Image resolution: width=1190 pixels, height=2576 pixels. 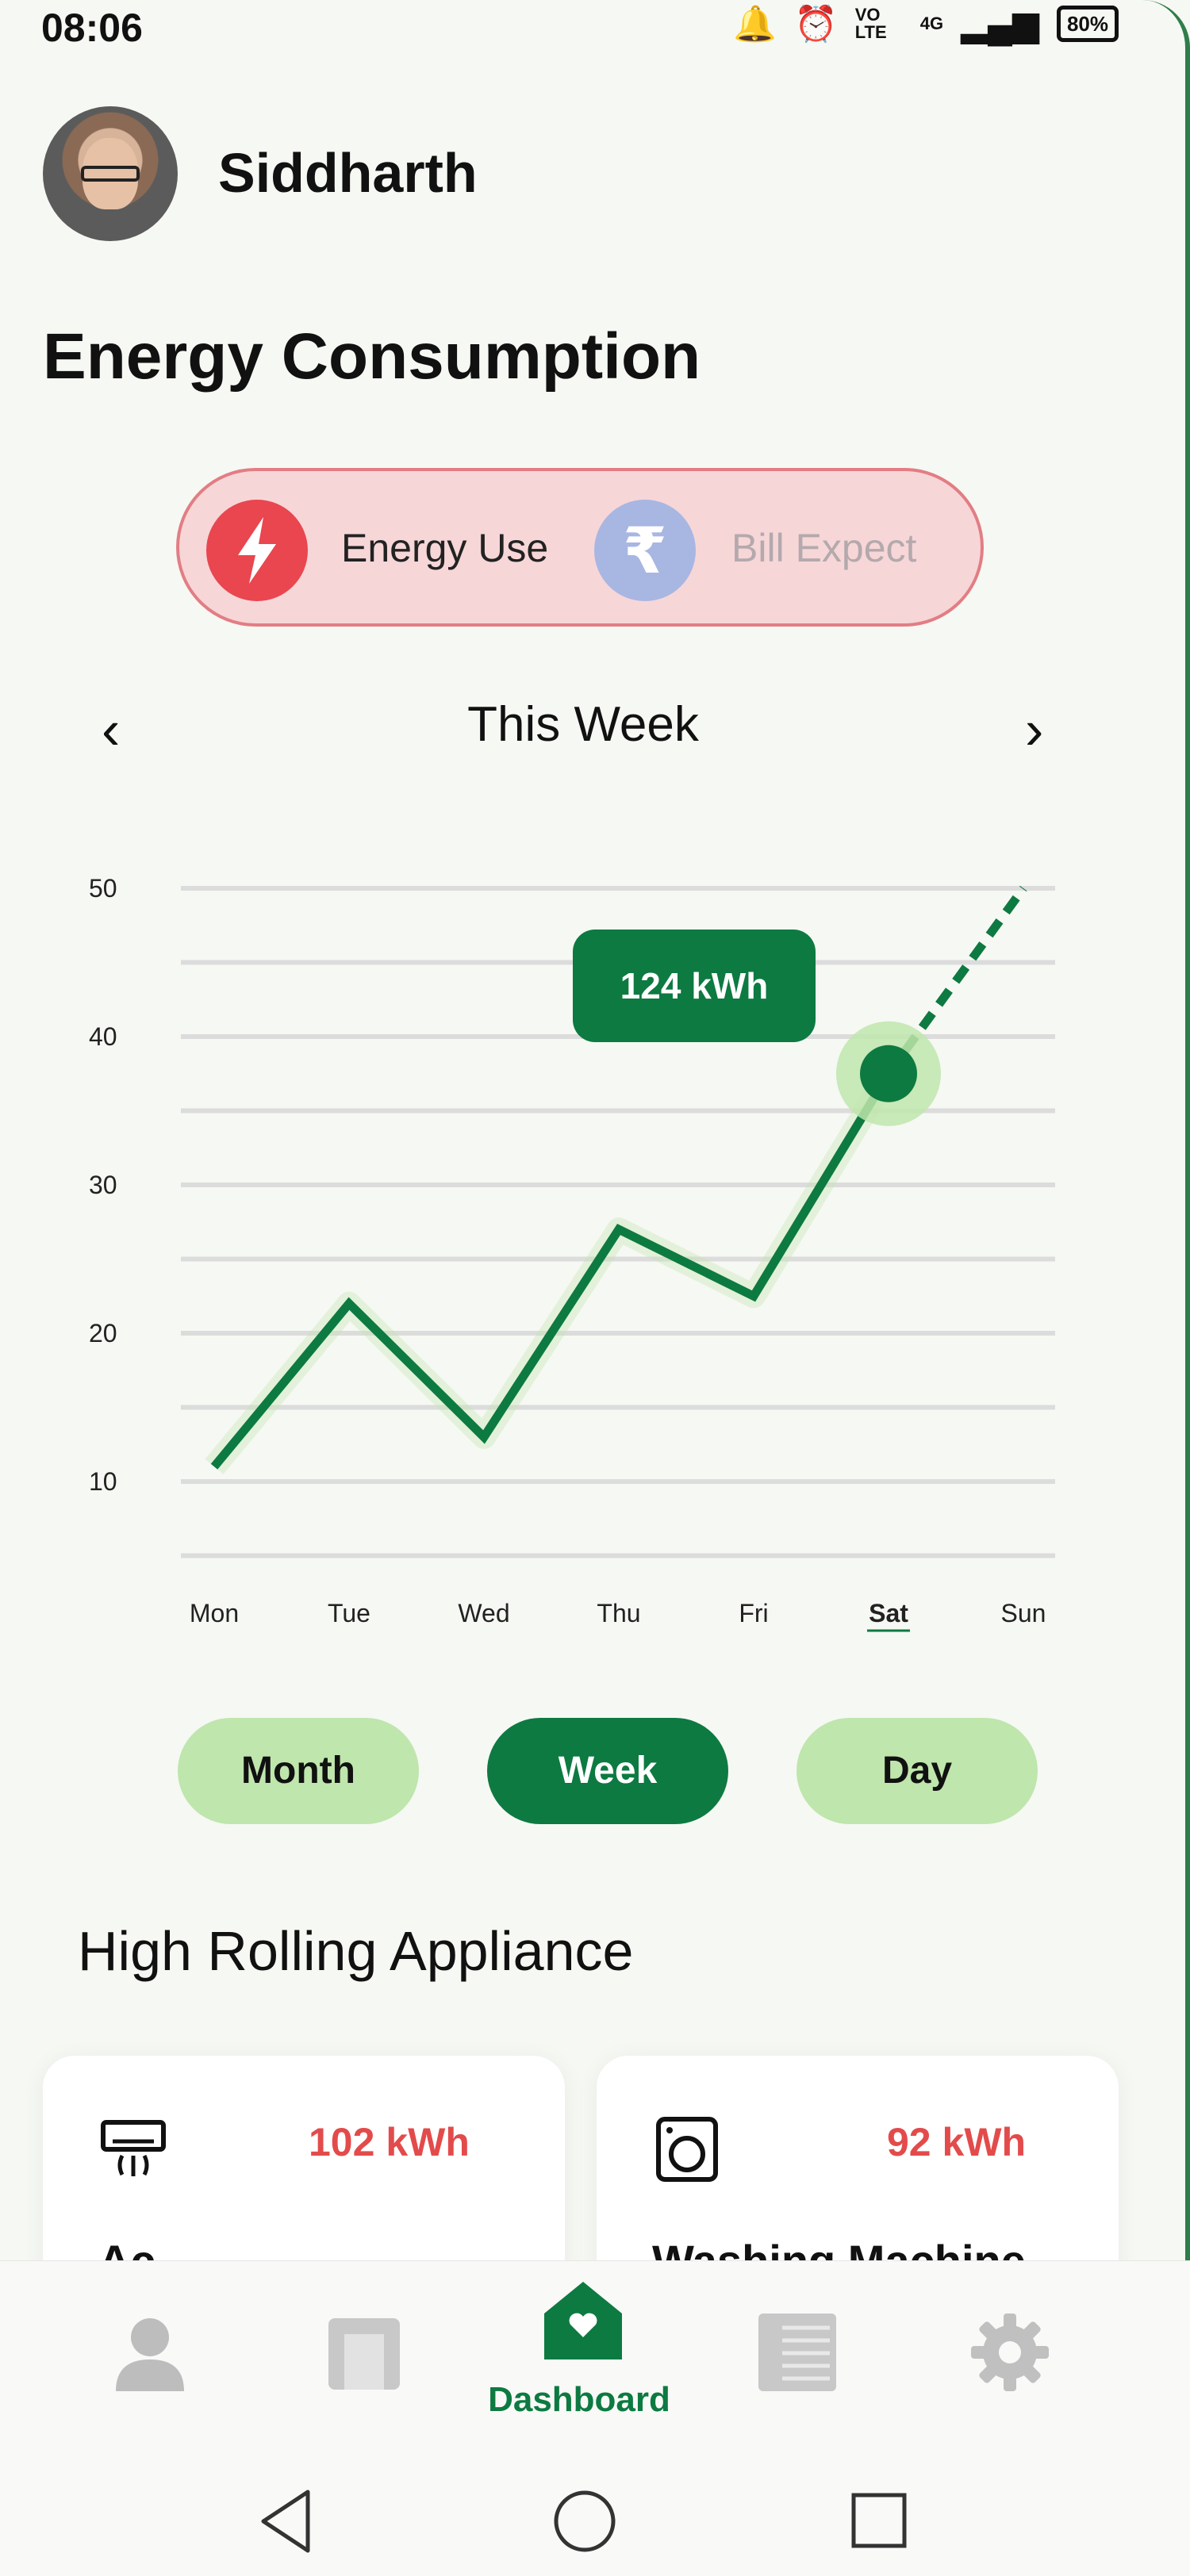 What do you see at coordinates (372, 356) in the screenshot?
I see `page-title: Energy Consumption` at bounding box center [372, 356].